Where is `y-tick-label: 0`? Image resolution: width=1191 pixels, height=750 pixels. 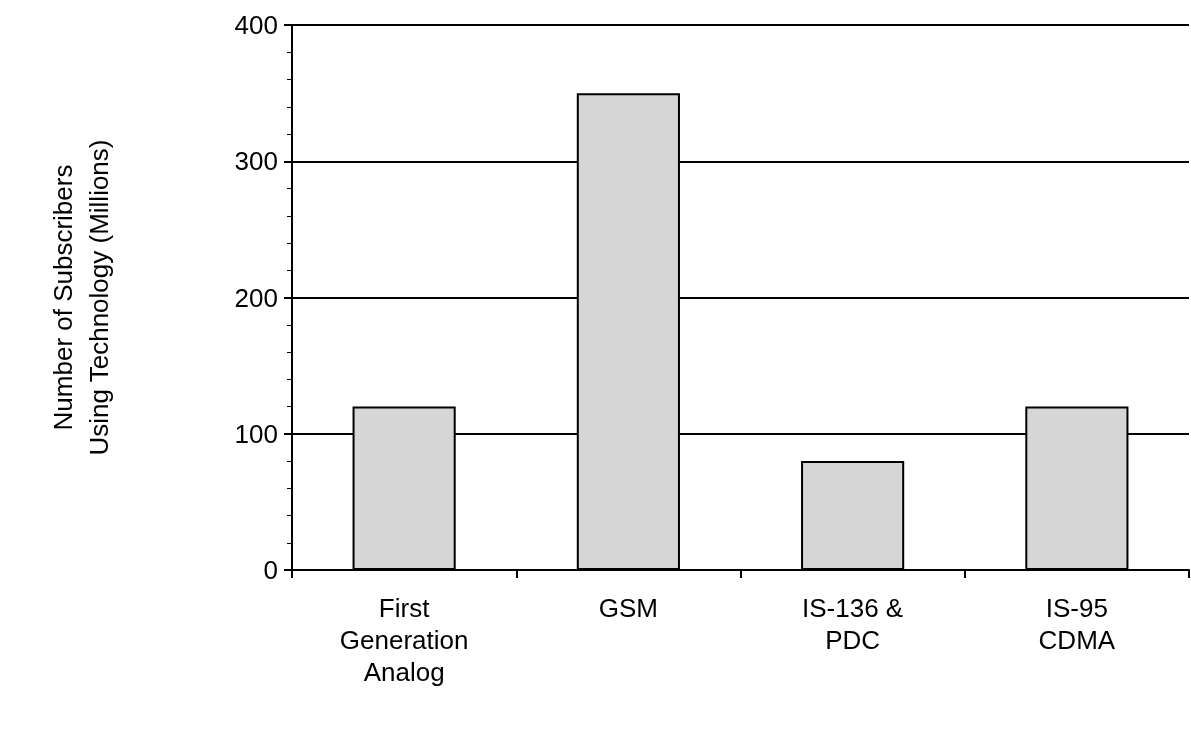
y-tick-label: 0 is located at coordinates (270, 570).